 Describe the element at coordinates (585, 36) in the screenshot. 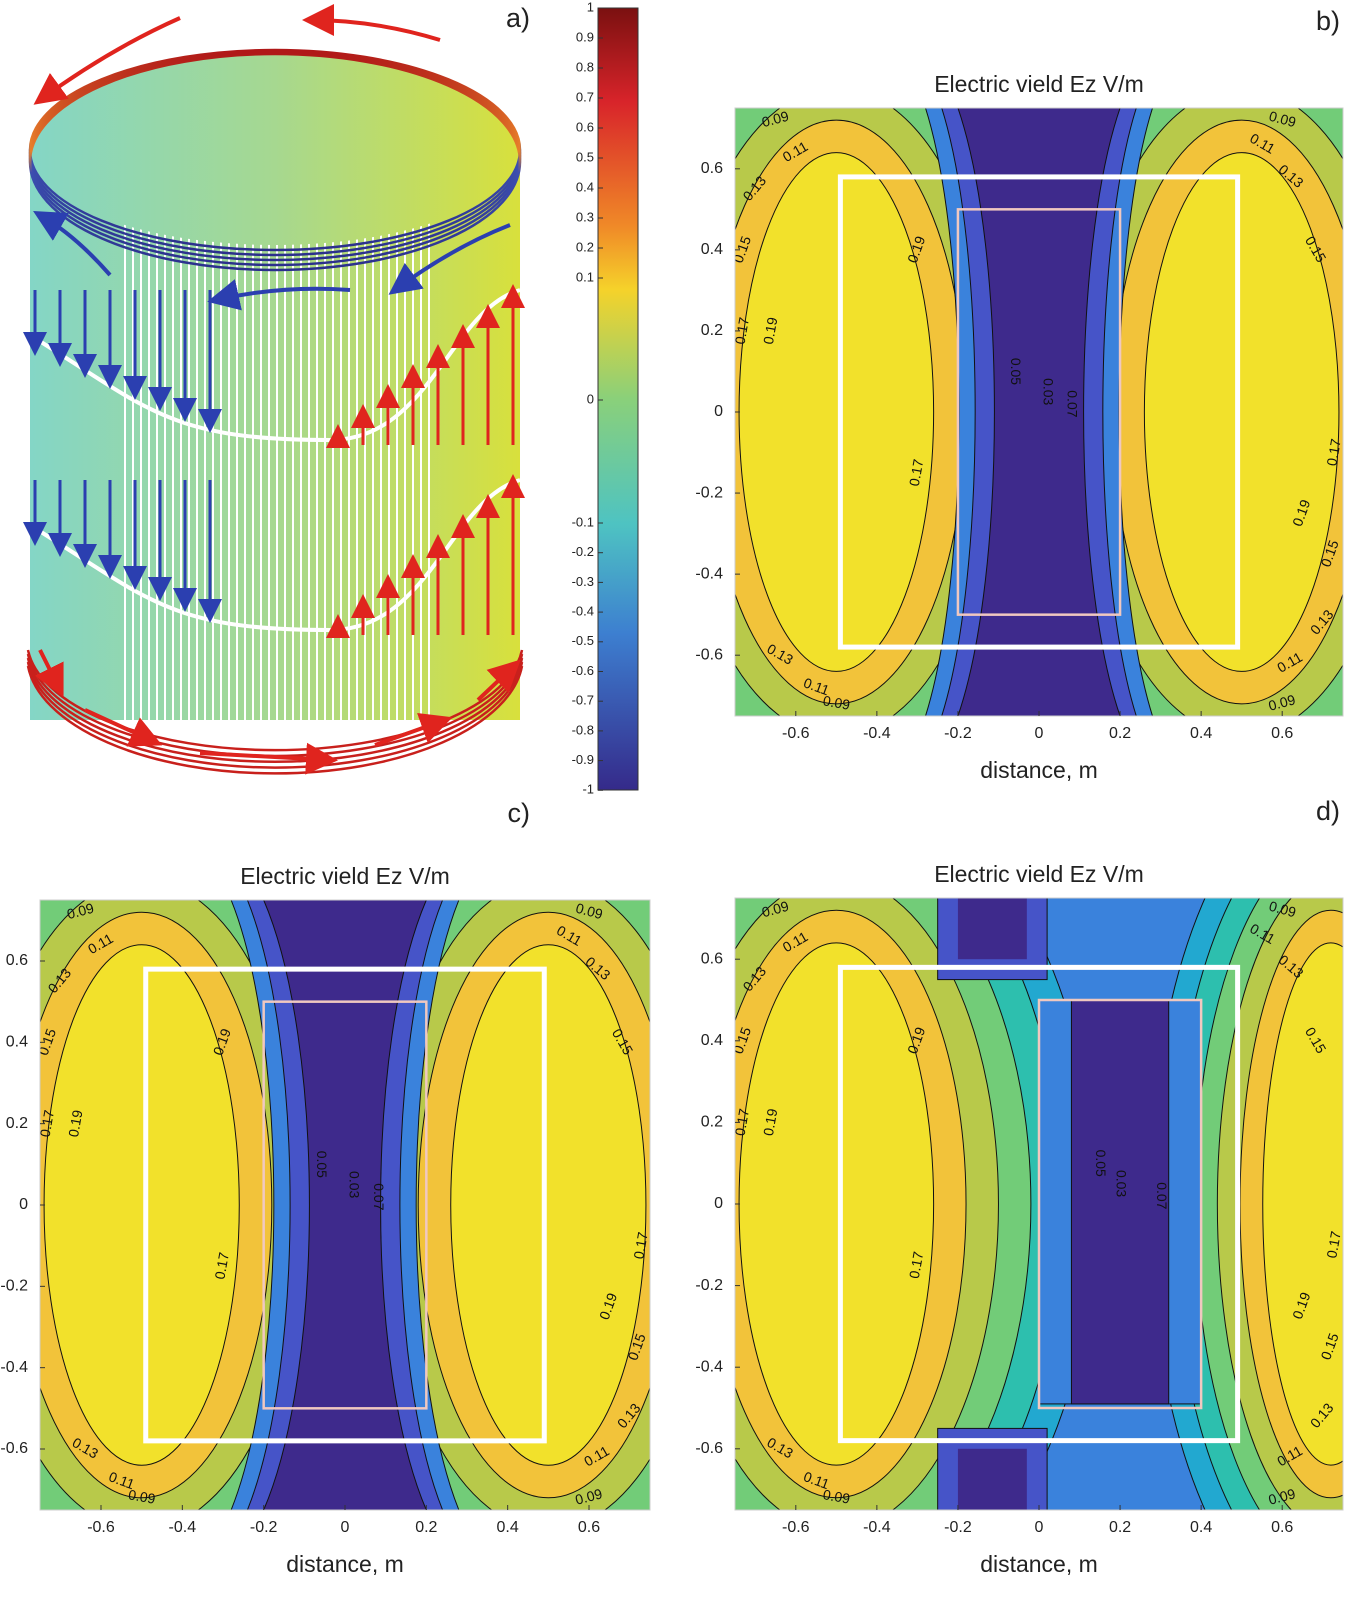

I see `colorbar-tick-label: 0.9` at that location.